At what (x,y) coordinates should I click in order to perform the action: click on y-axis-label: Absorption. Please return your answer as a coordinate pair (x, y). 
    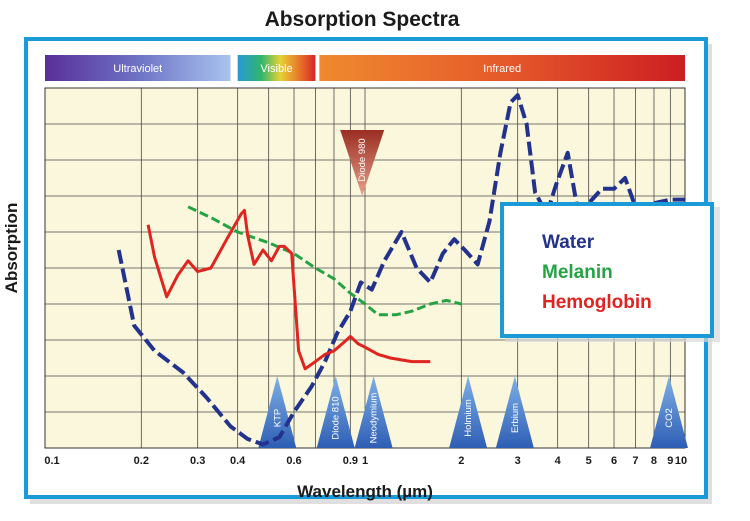
    Looking at the image, I should click on (11, 248).